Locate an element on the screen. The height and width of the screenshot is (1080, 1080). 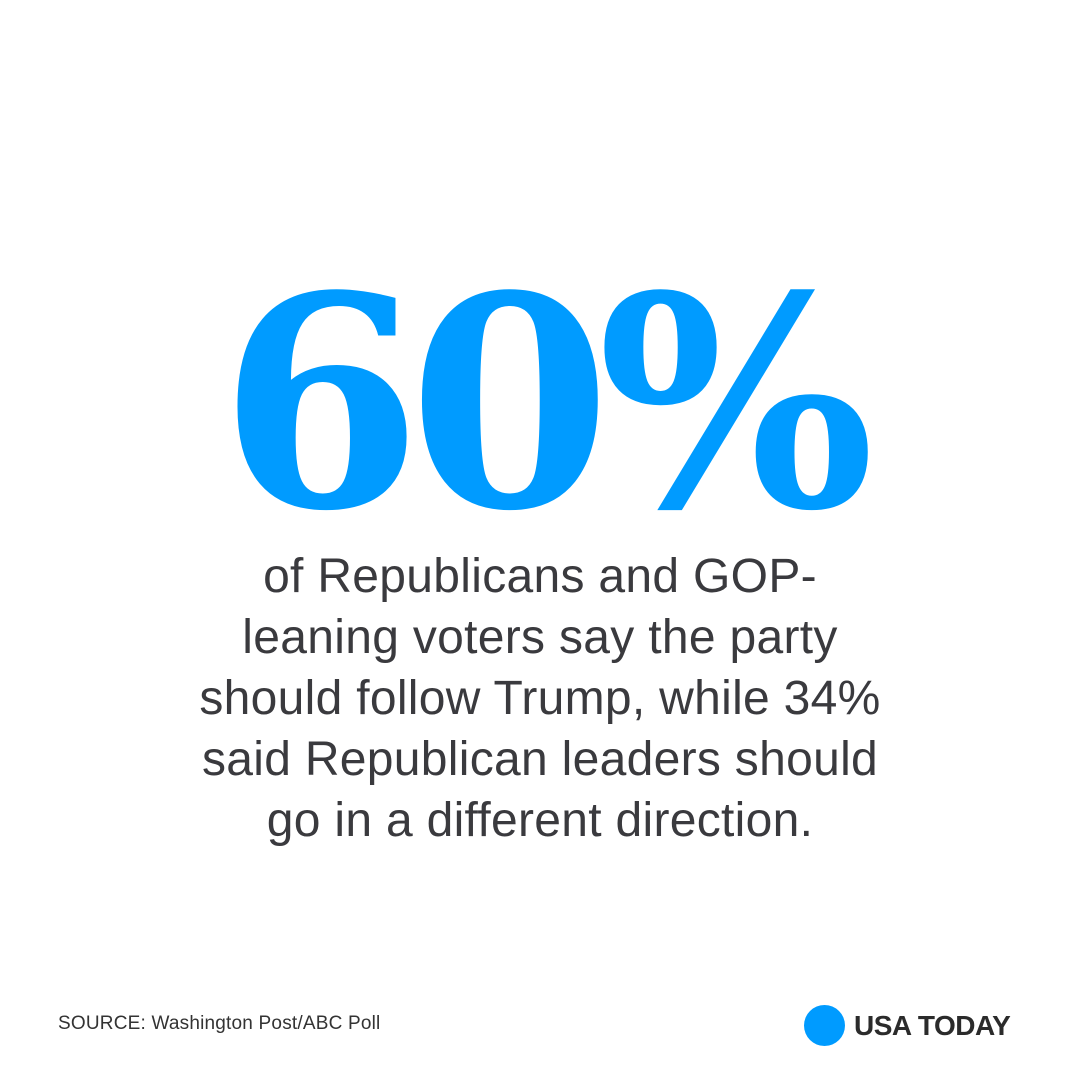
statement-line: said Republican leaders should is located at coordinates (540, 759).